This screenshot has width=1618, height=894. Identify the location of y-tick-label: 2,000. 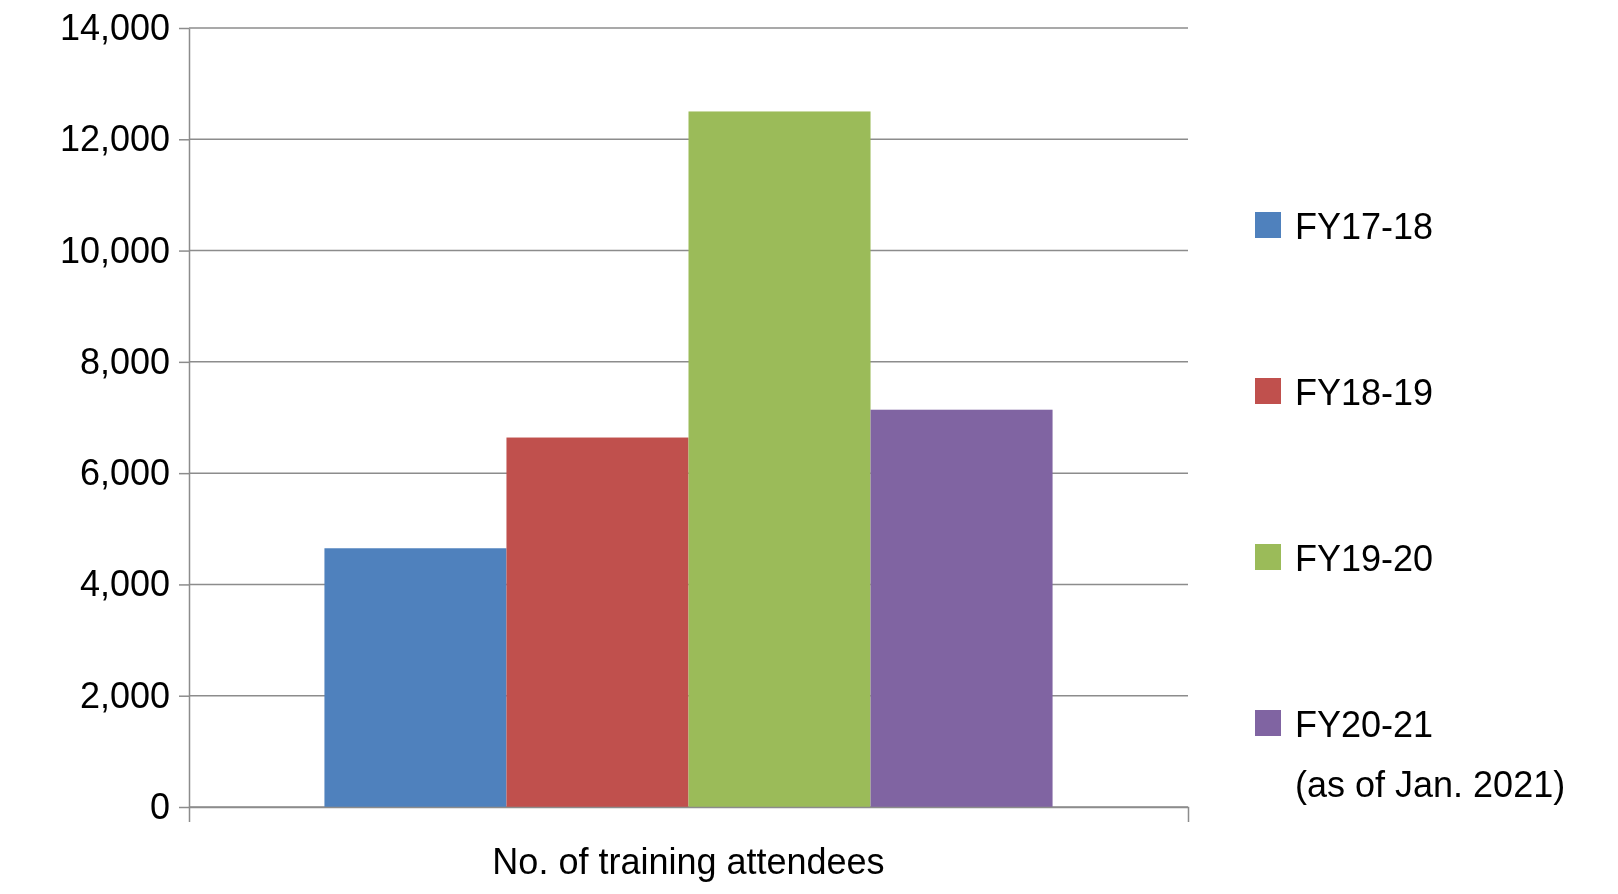
(124, 695).